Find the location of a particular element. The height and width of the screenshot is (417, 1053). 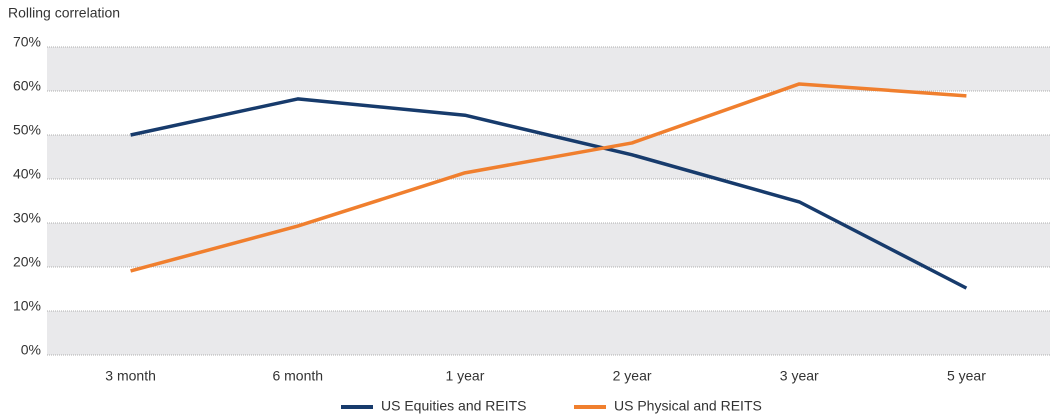

legend-label: US Equities and REITS is located at coordinates (454, 406).